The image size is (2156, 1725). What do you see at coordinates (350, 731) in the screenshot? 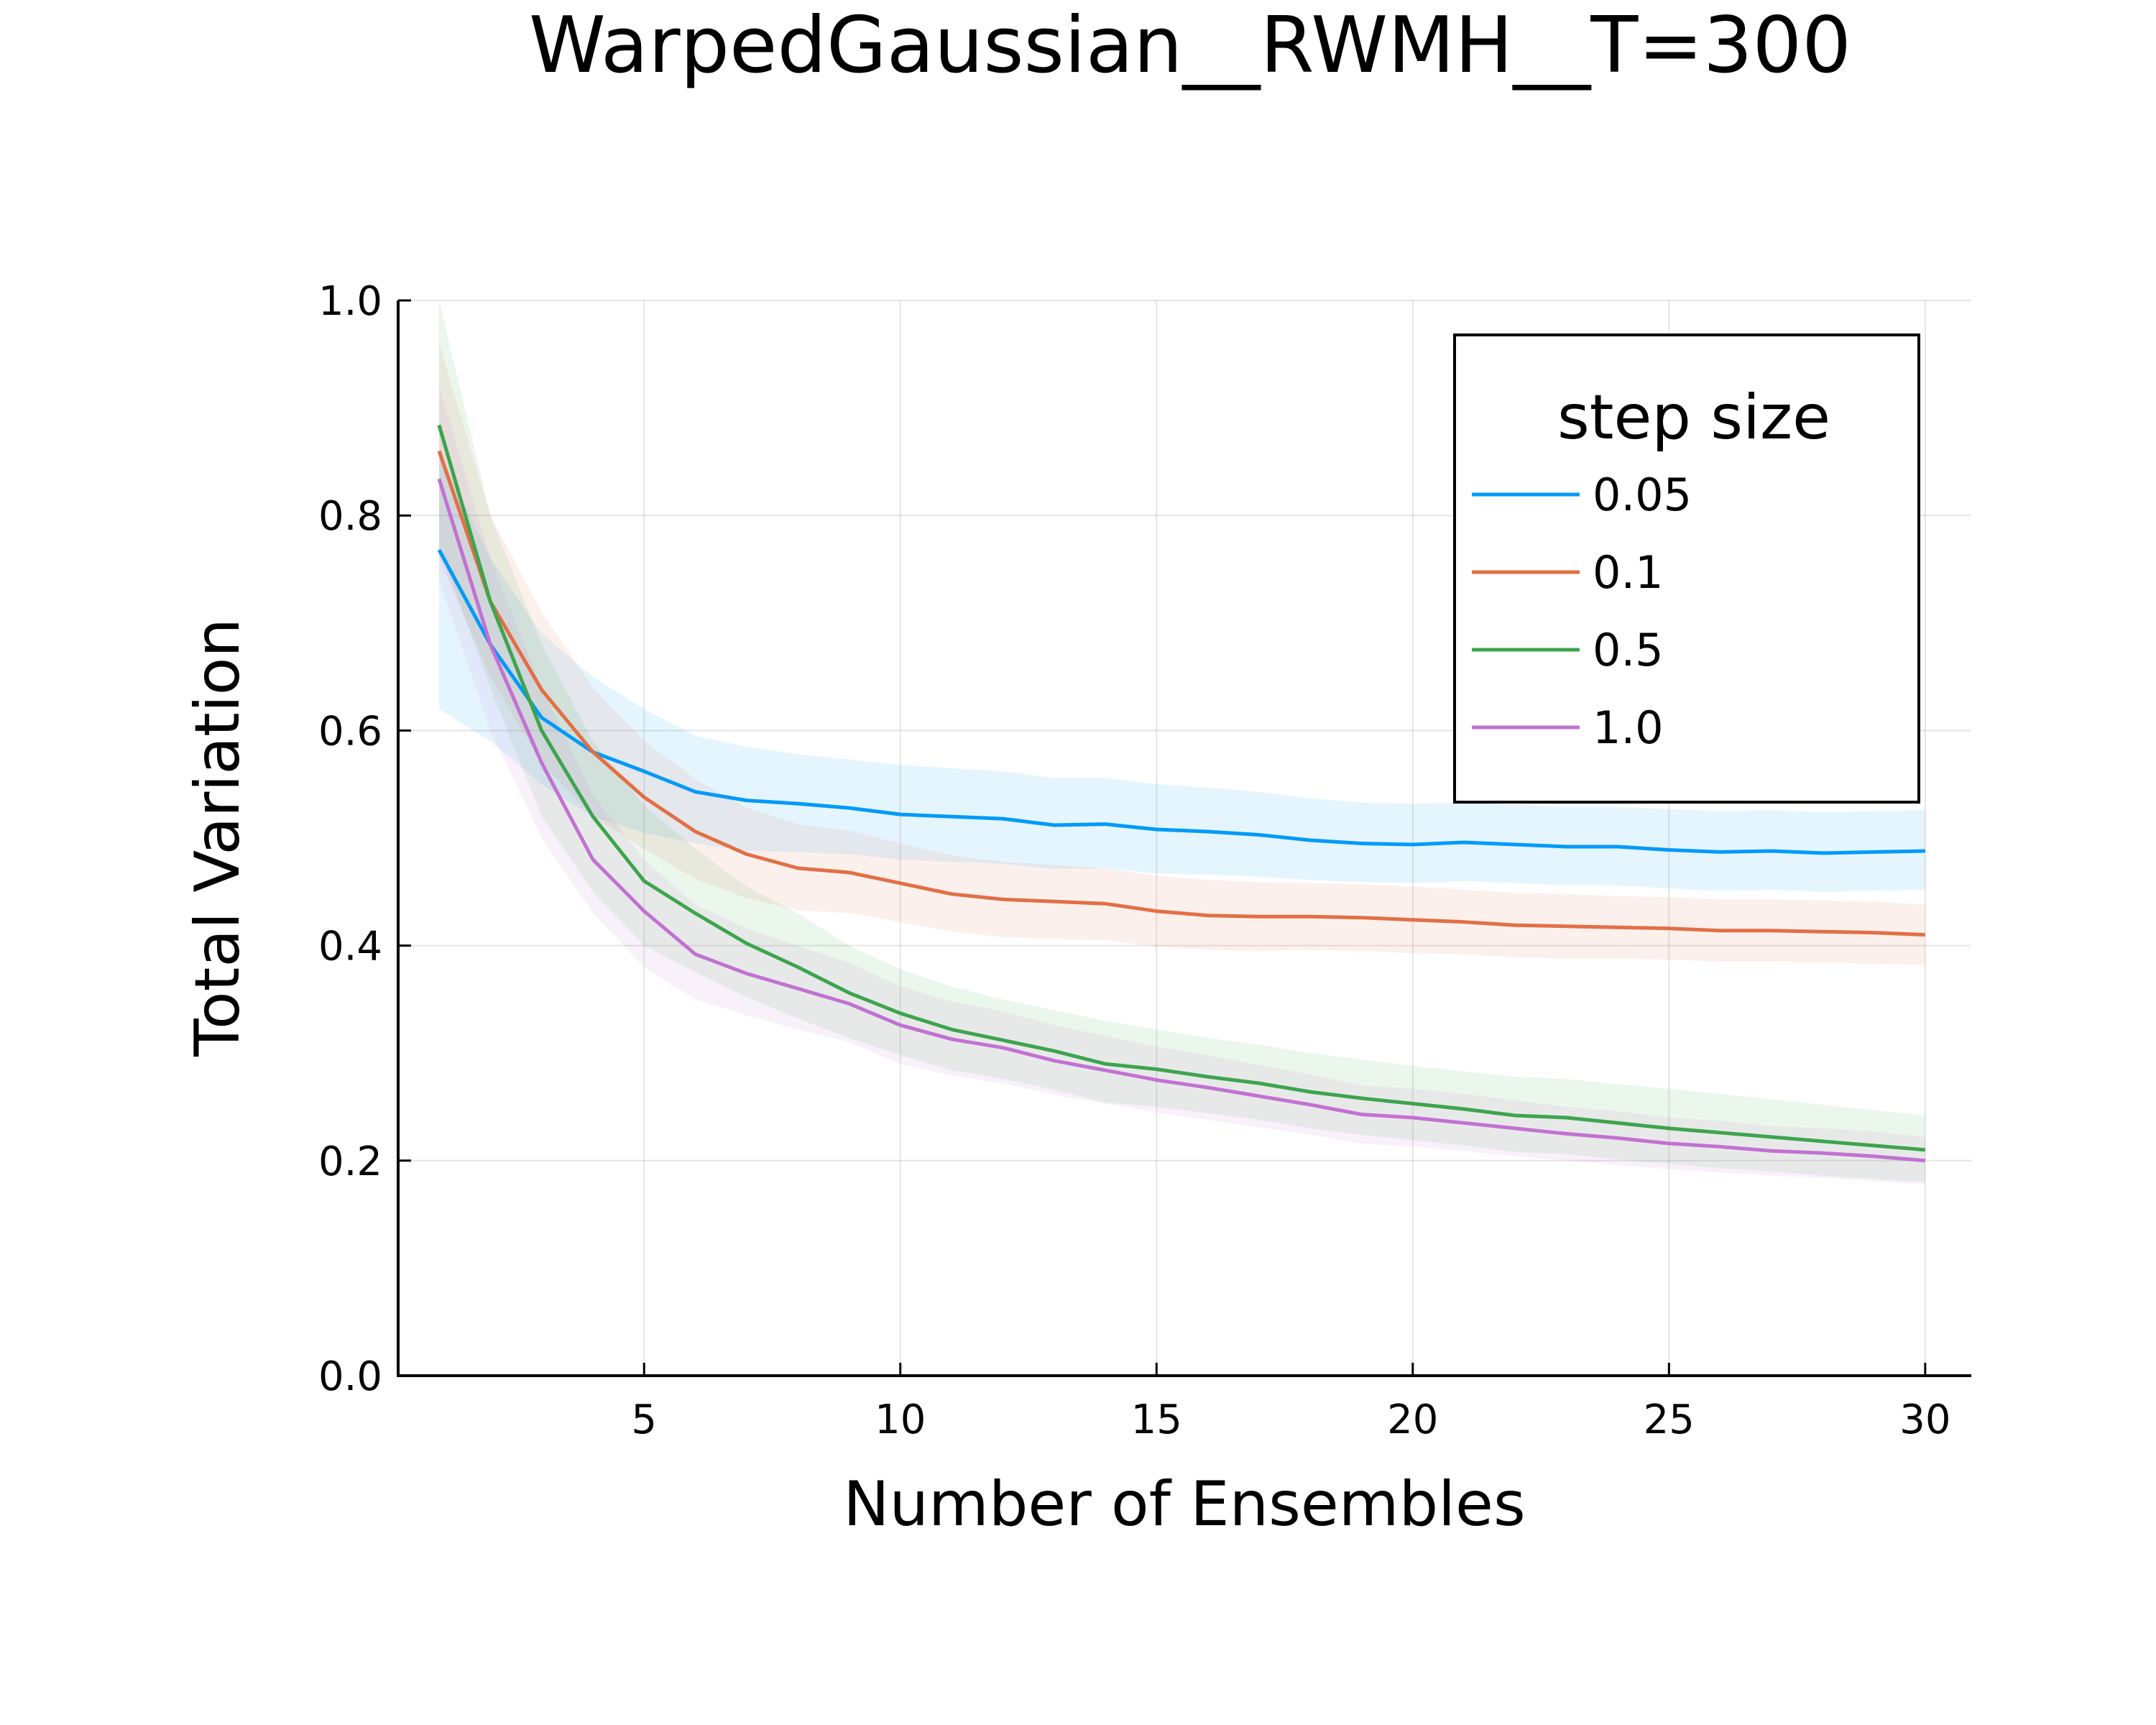
I see `y-tick-label: 0.6` at bounding box center [350, 731].